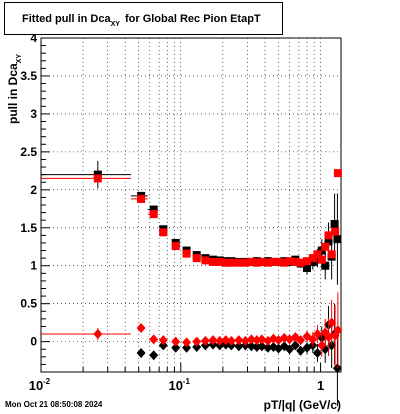  What do you see at coordinates (28, 76) in the screenshot?
I see `y-tick-label: 3.5` at bounding box center [28, 76].